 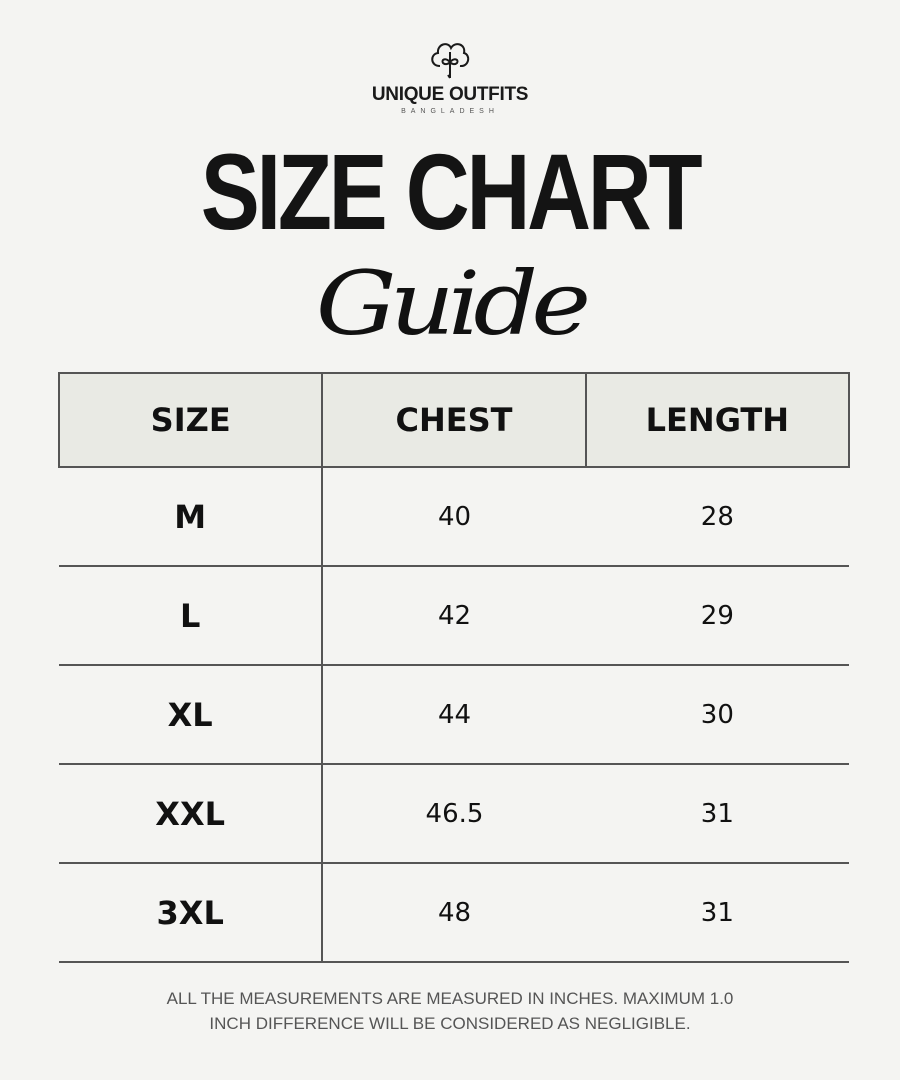 I want to click on table-row: M 40 28, so click(x=454, y=516).